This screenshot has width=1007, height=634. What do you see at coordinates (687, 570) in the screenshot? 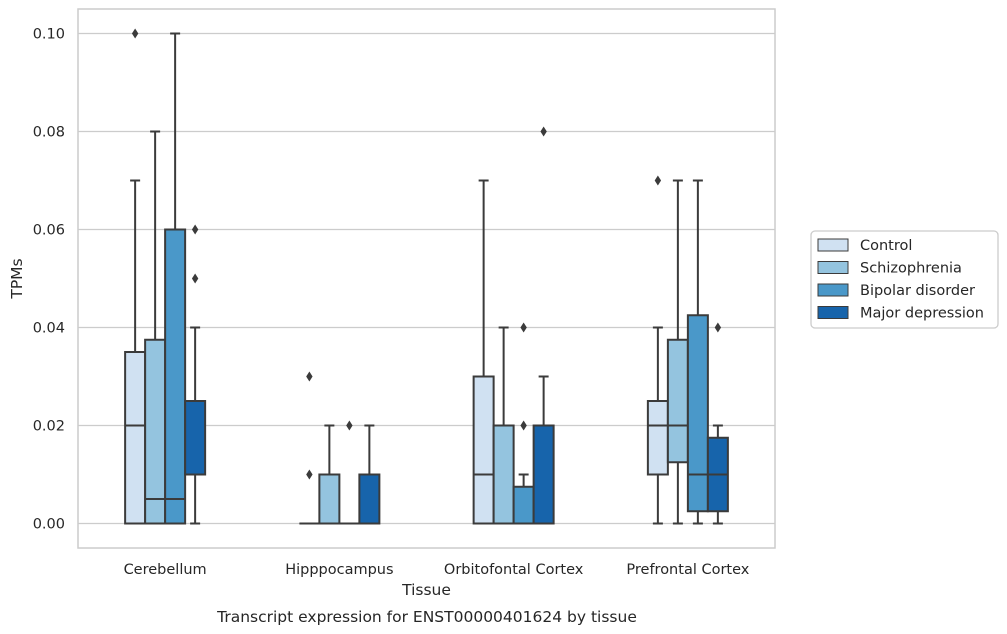
I see `x-tick-label: Prefrontal Cortex` at bounding box center [687, 570].